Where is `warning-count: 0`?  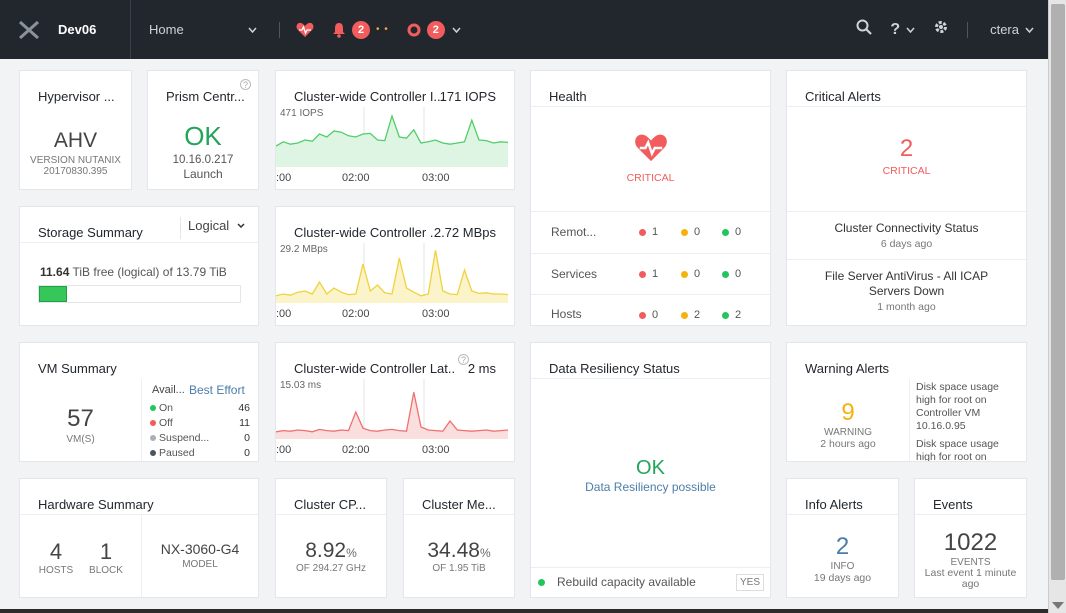 warning-count: 0 is located at coordinates (697, 274).